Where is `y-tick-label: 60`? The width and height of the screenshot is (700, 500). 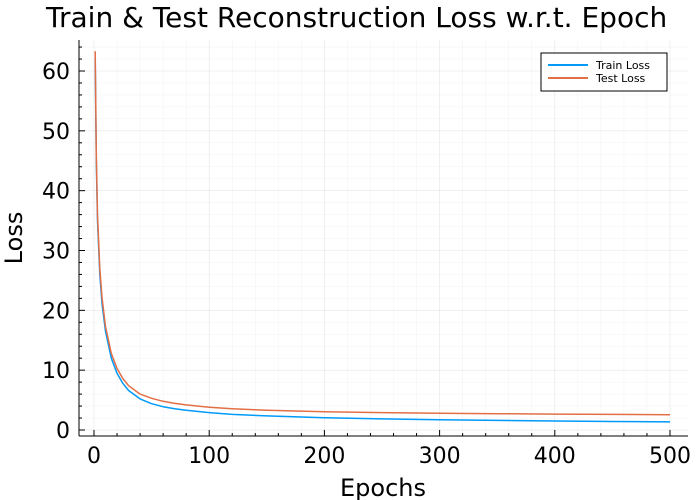
y-tick-label: 60 is located at coordinates (56, 72).